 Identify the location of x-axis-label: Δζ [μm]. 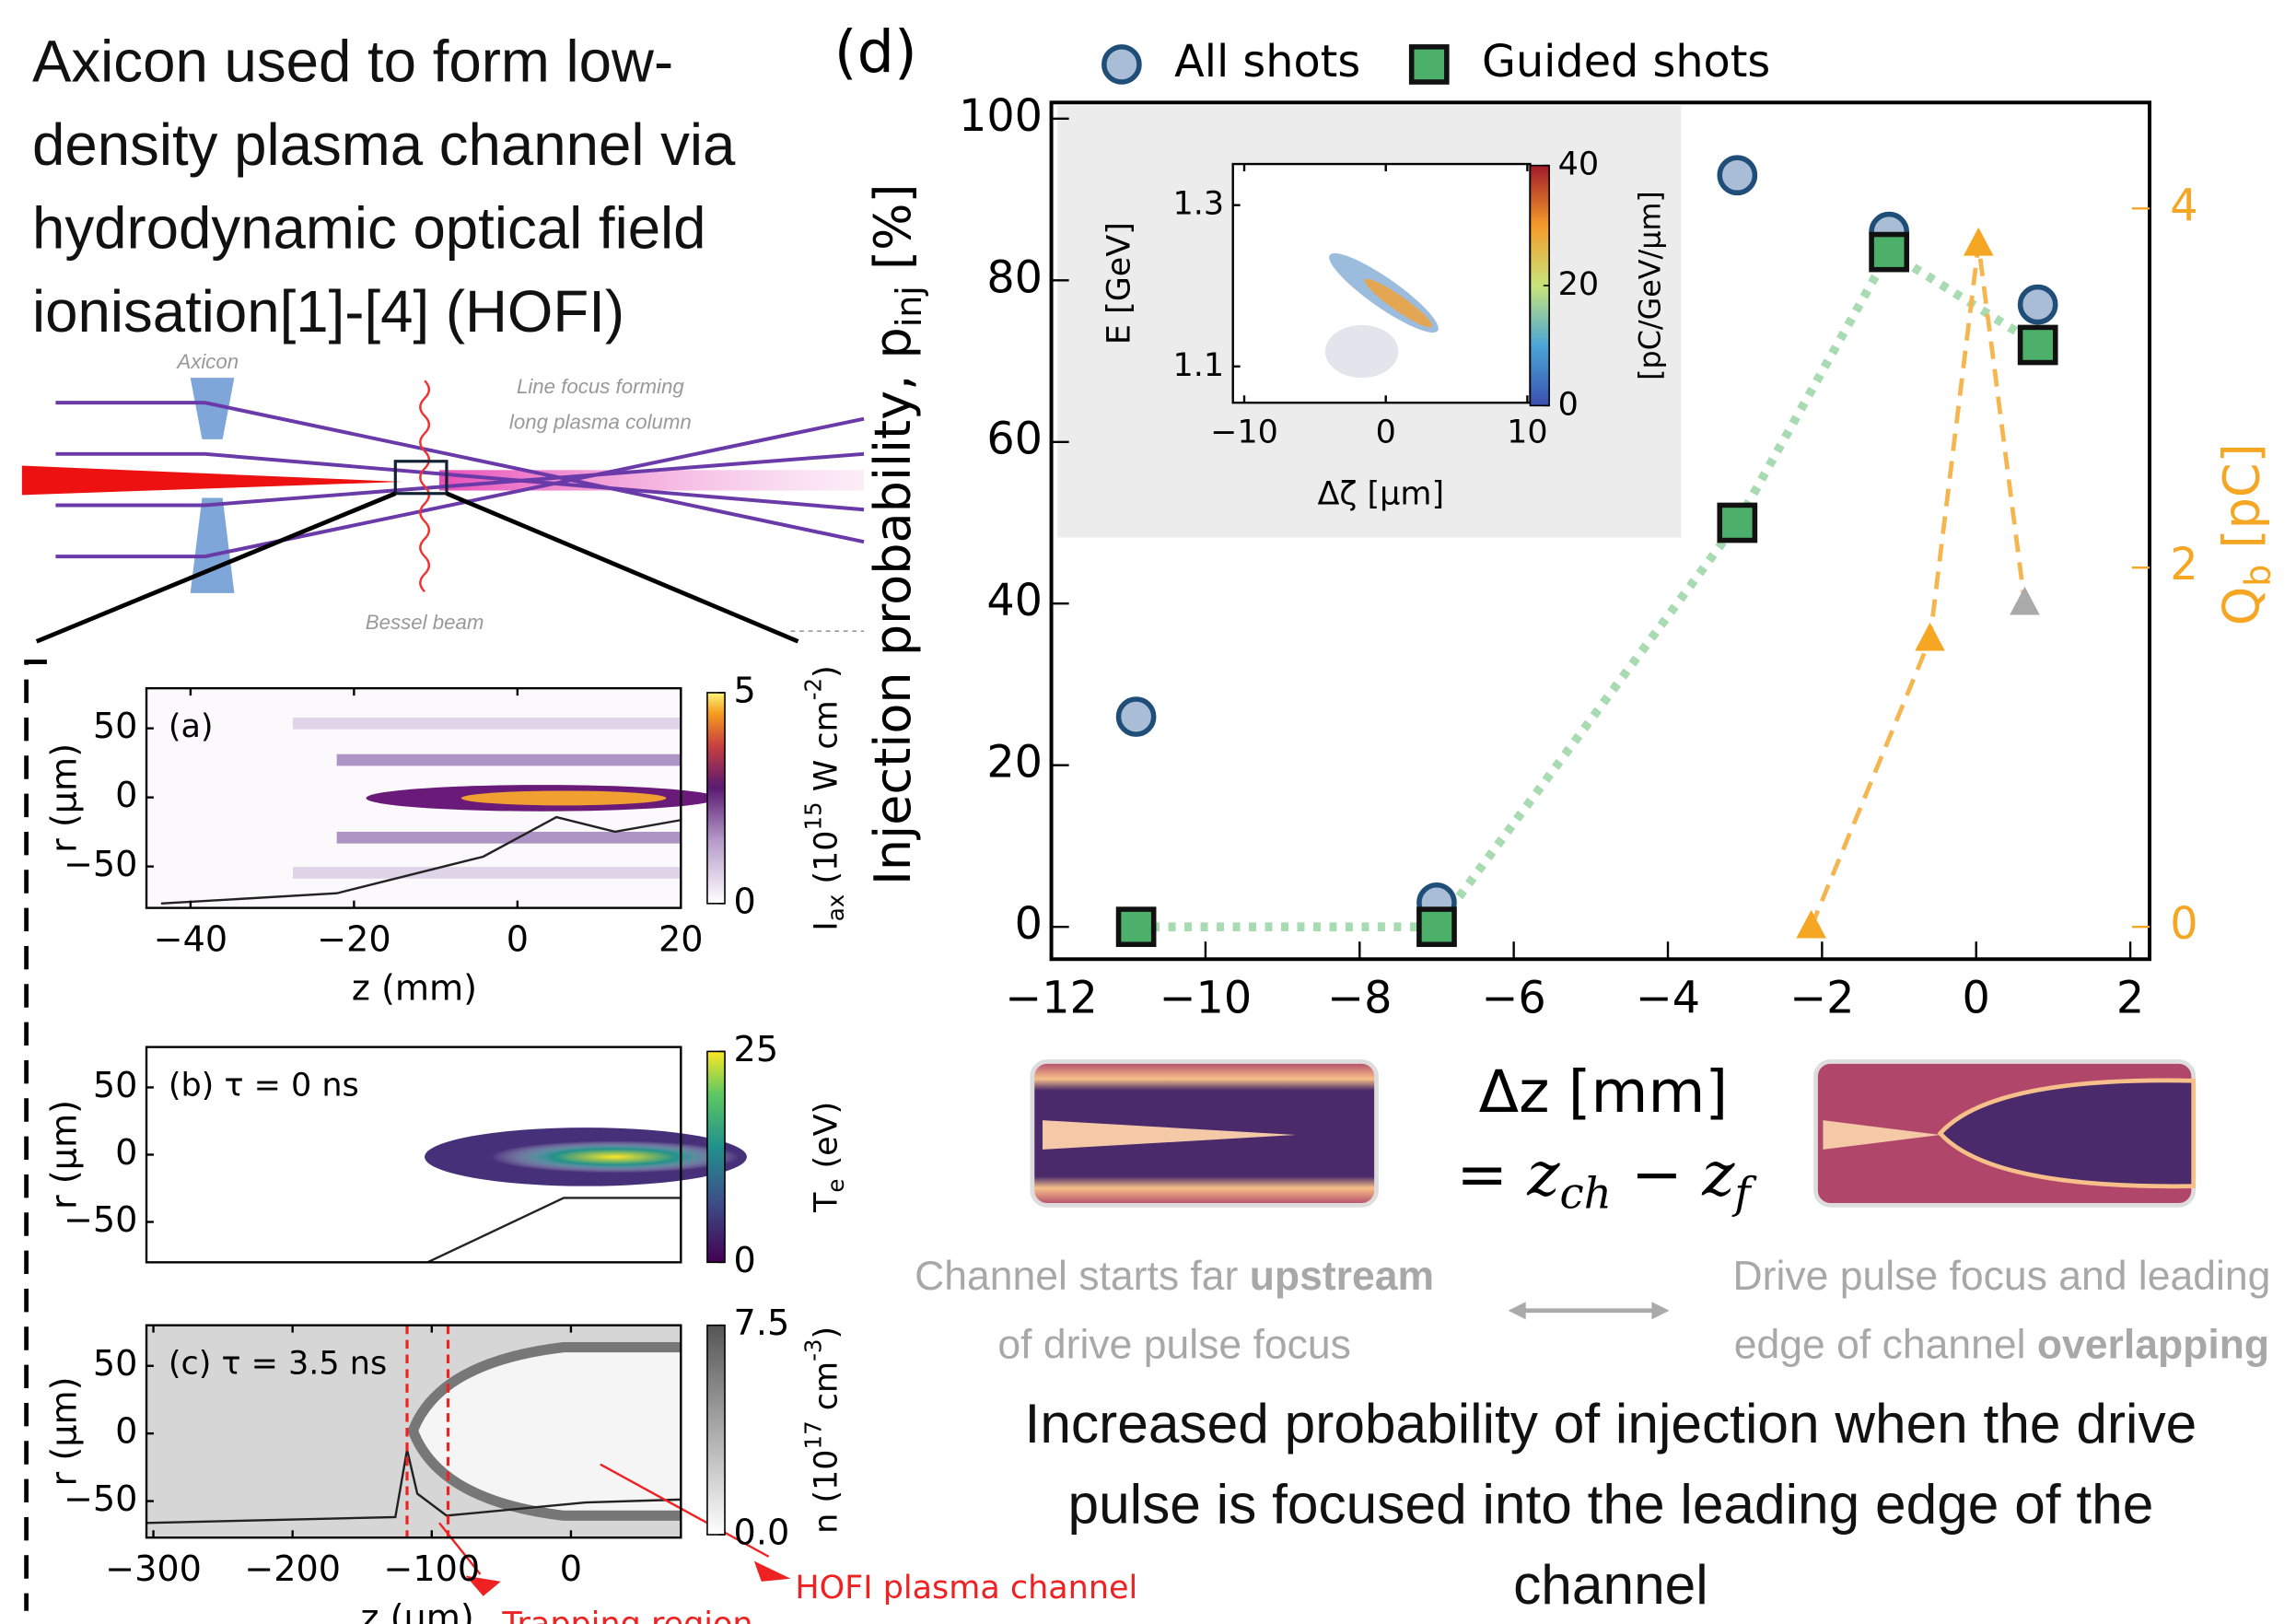
(1380, 494).